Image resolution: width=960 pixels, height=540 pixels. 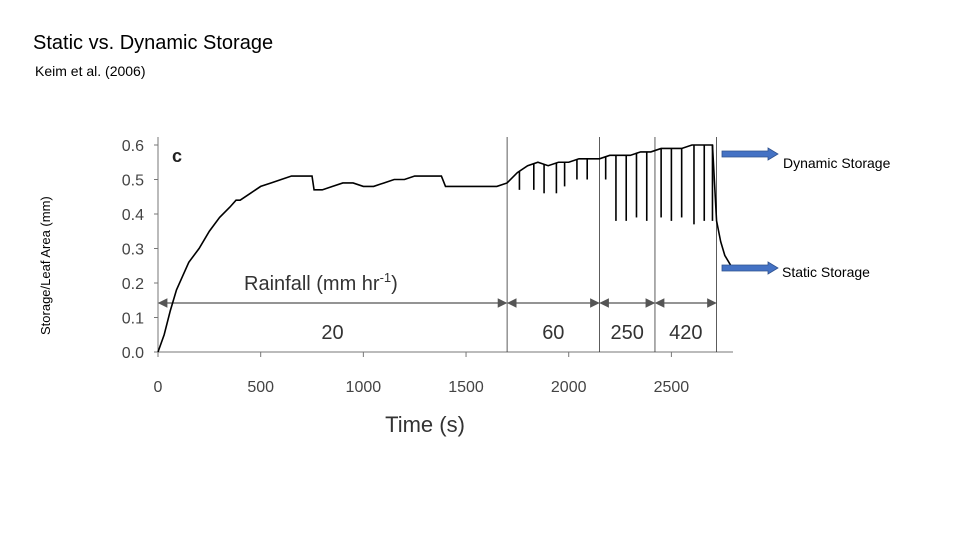 What do you see at coordinates (133, 215) in the screenshot?
I see `y-tick-label: 0.4` at bounding box center [133, 215].